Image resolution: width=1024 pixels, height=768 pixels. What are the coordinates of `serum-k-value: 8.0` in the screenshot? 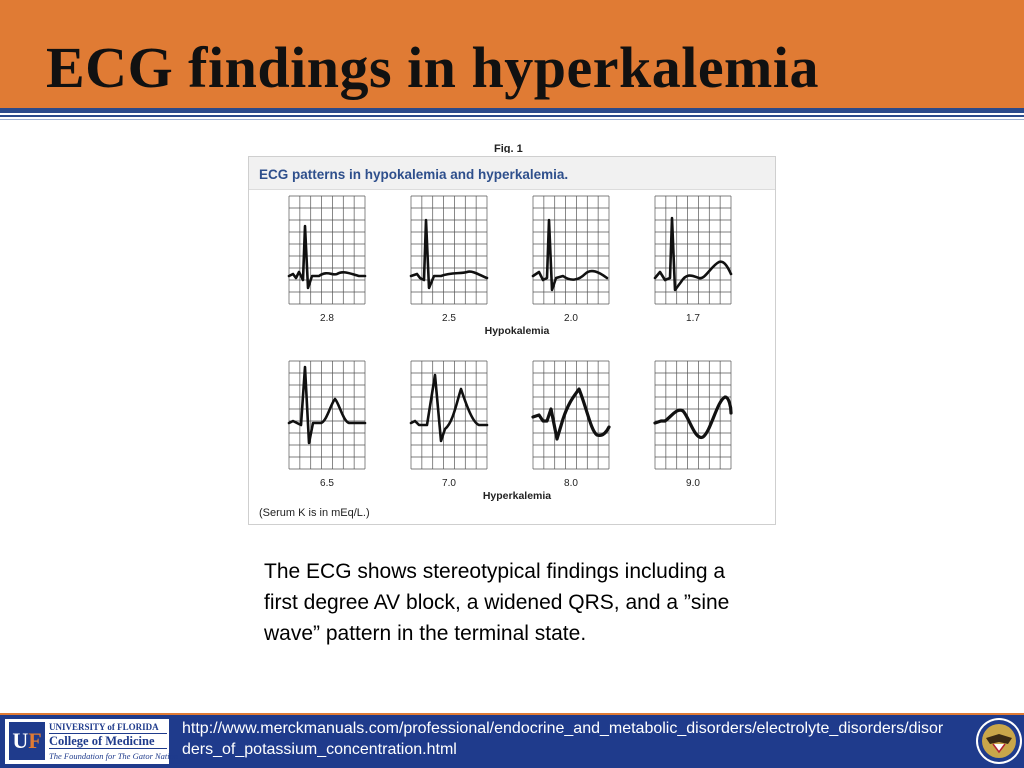 It's located at (571, 483).